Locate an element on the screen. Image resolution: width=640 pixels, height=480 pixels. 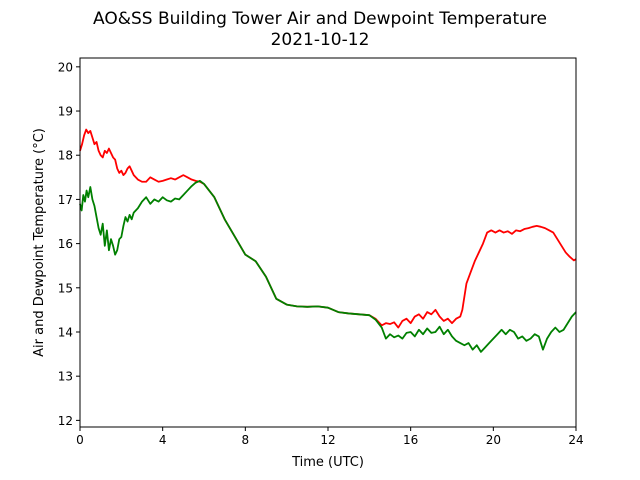
x-tick-label: 16 is located at coordinates (410, 440).